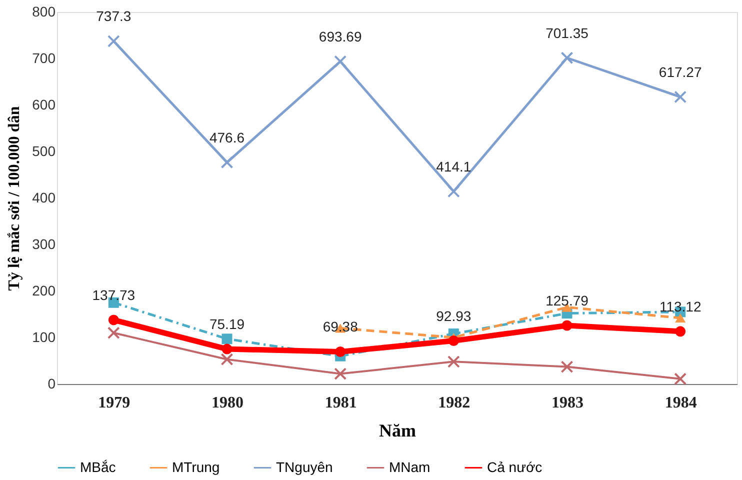 The image size is (742, 480). Describe the element at coordinates (44, 290) in the screenshot. I see `y-tick-label: 200` at that location.